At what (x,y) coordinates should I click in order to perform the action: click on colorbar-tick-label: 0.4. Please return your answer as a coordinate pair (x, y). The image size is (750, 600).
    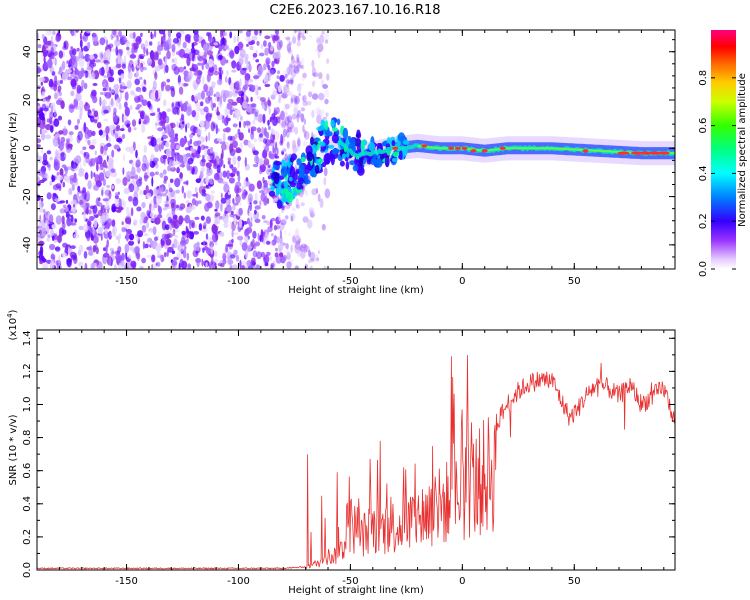
    Looking at the image, I should click on (703, 173).